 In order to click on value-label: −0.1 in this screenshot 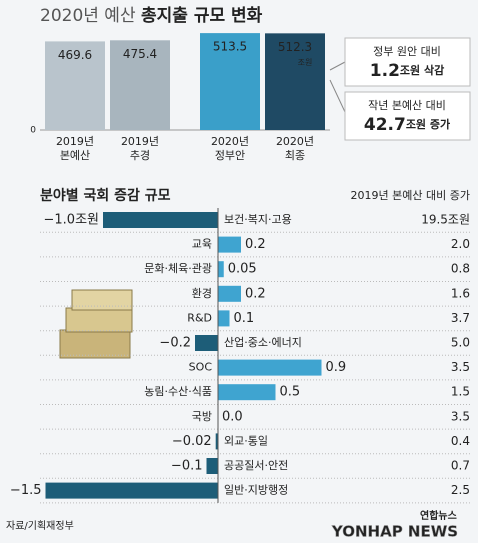, I will do `click(187, 466)`.